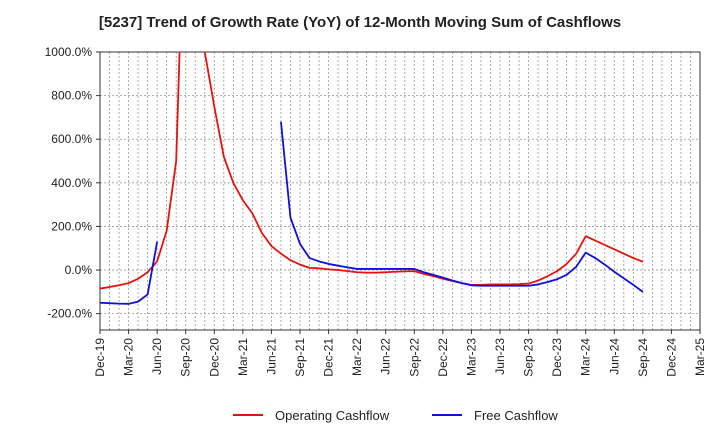 Image resolution: width=720 pixels, height=440 pixels. What do you see at coordinates (243, 357) in the screenshot?
I see `x-tick-label: Mar-21` at bounding box center [243, 357].